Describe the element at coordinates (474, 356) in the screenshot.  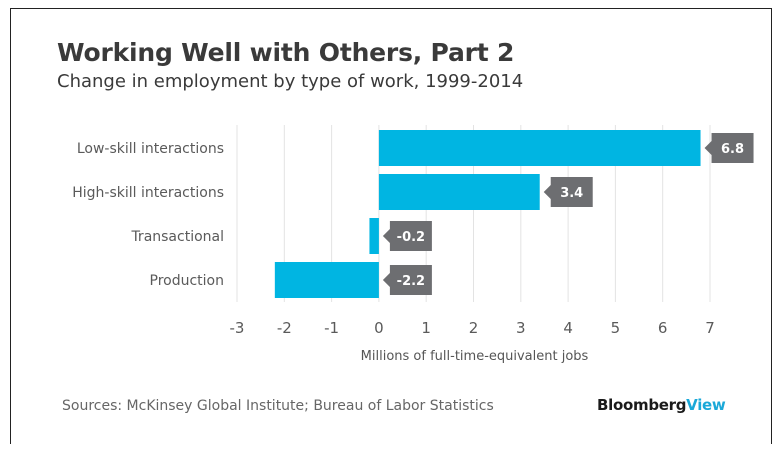
I see `x-axis-label: Millions of full-time-equivalent jobs` at that location.